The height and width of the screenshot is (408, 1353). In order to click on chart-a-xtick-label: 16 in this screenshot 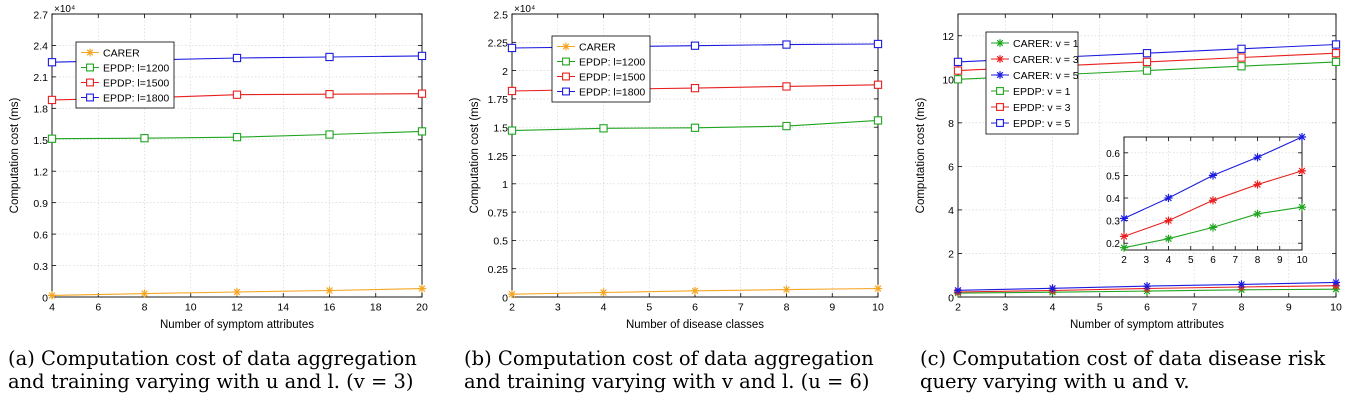, I will do `click(330, 308)`.